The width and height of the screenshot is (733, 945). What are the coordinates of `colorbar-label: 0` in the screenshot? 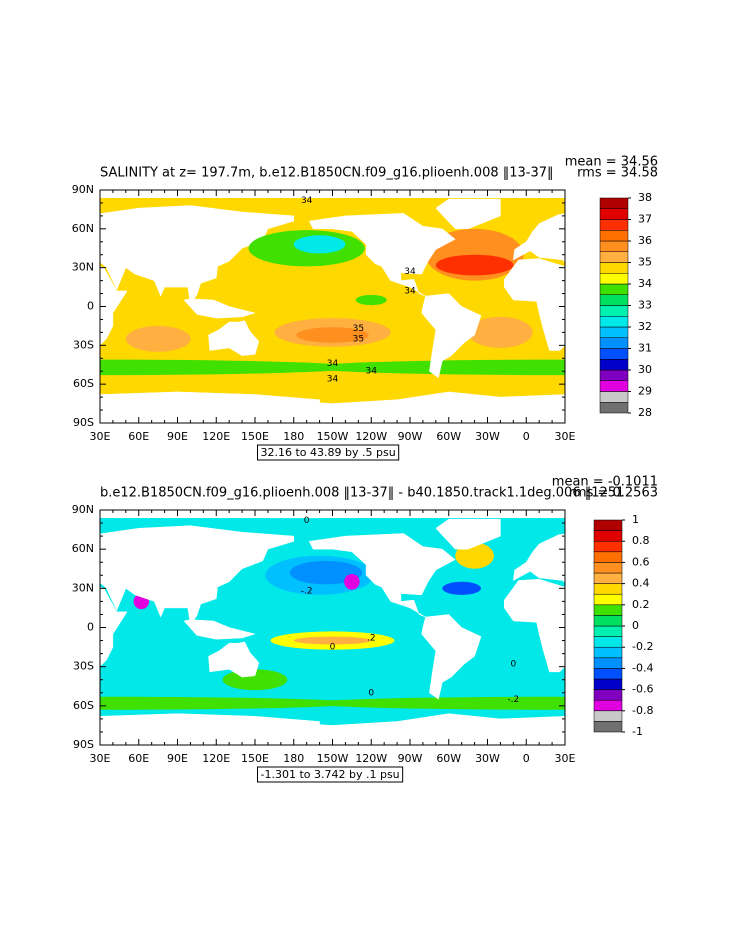 It's located at (635, 625).